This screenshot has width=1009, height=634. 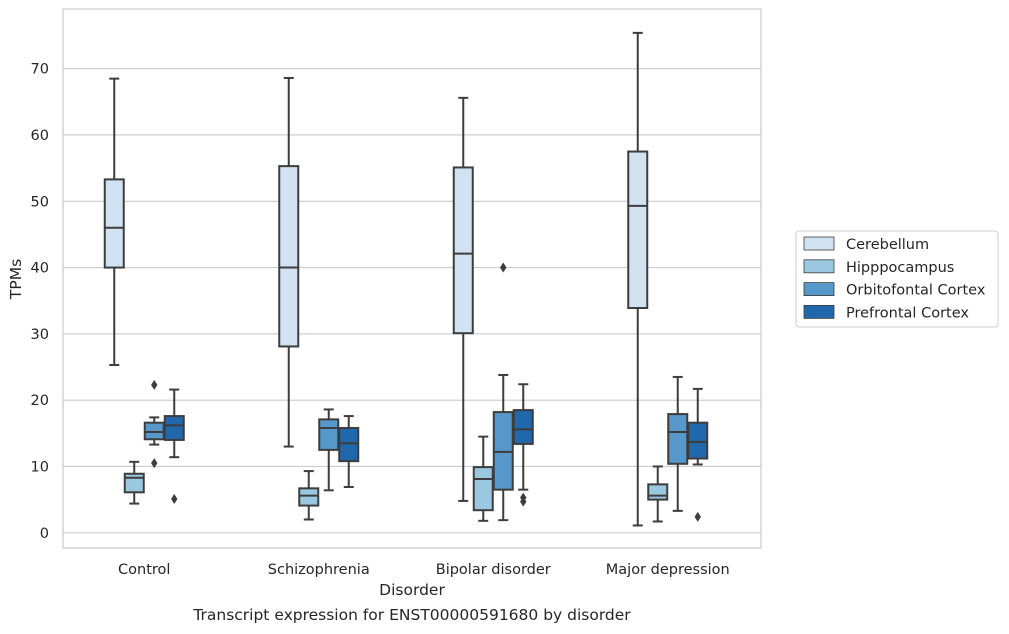 What do you see at coordinates (16, 279) in the screenshot?
I see `y-axis-title: TPMs` at bounding box center [16, 279].